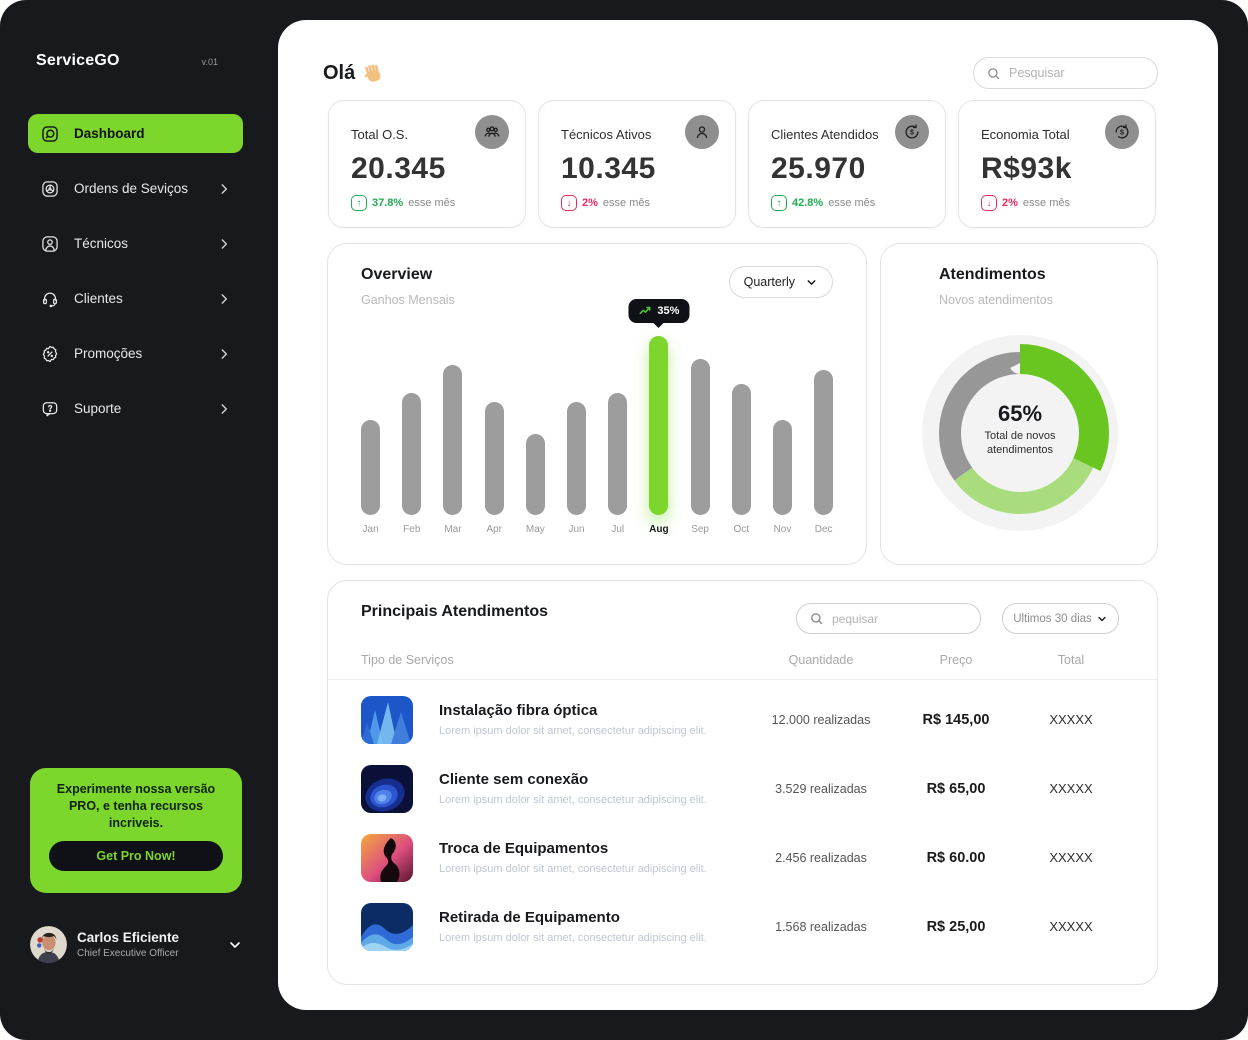  I want to click on table-title: Principais Atendimentos, so click(454, 611).